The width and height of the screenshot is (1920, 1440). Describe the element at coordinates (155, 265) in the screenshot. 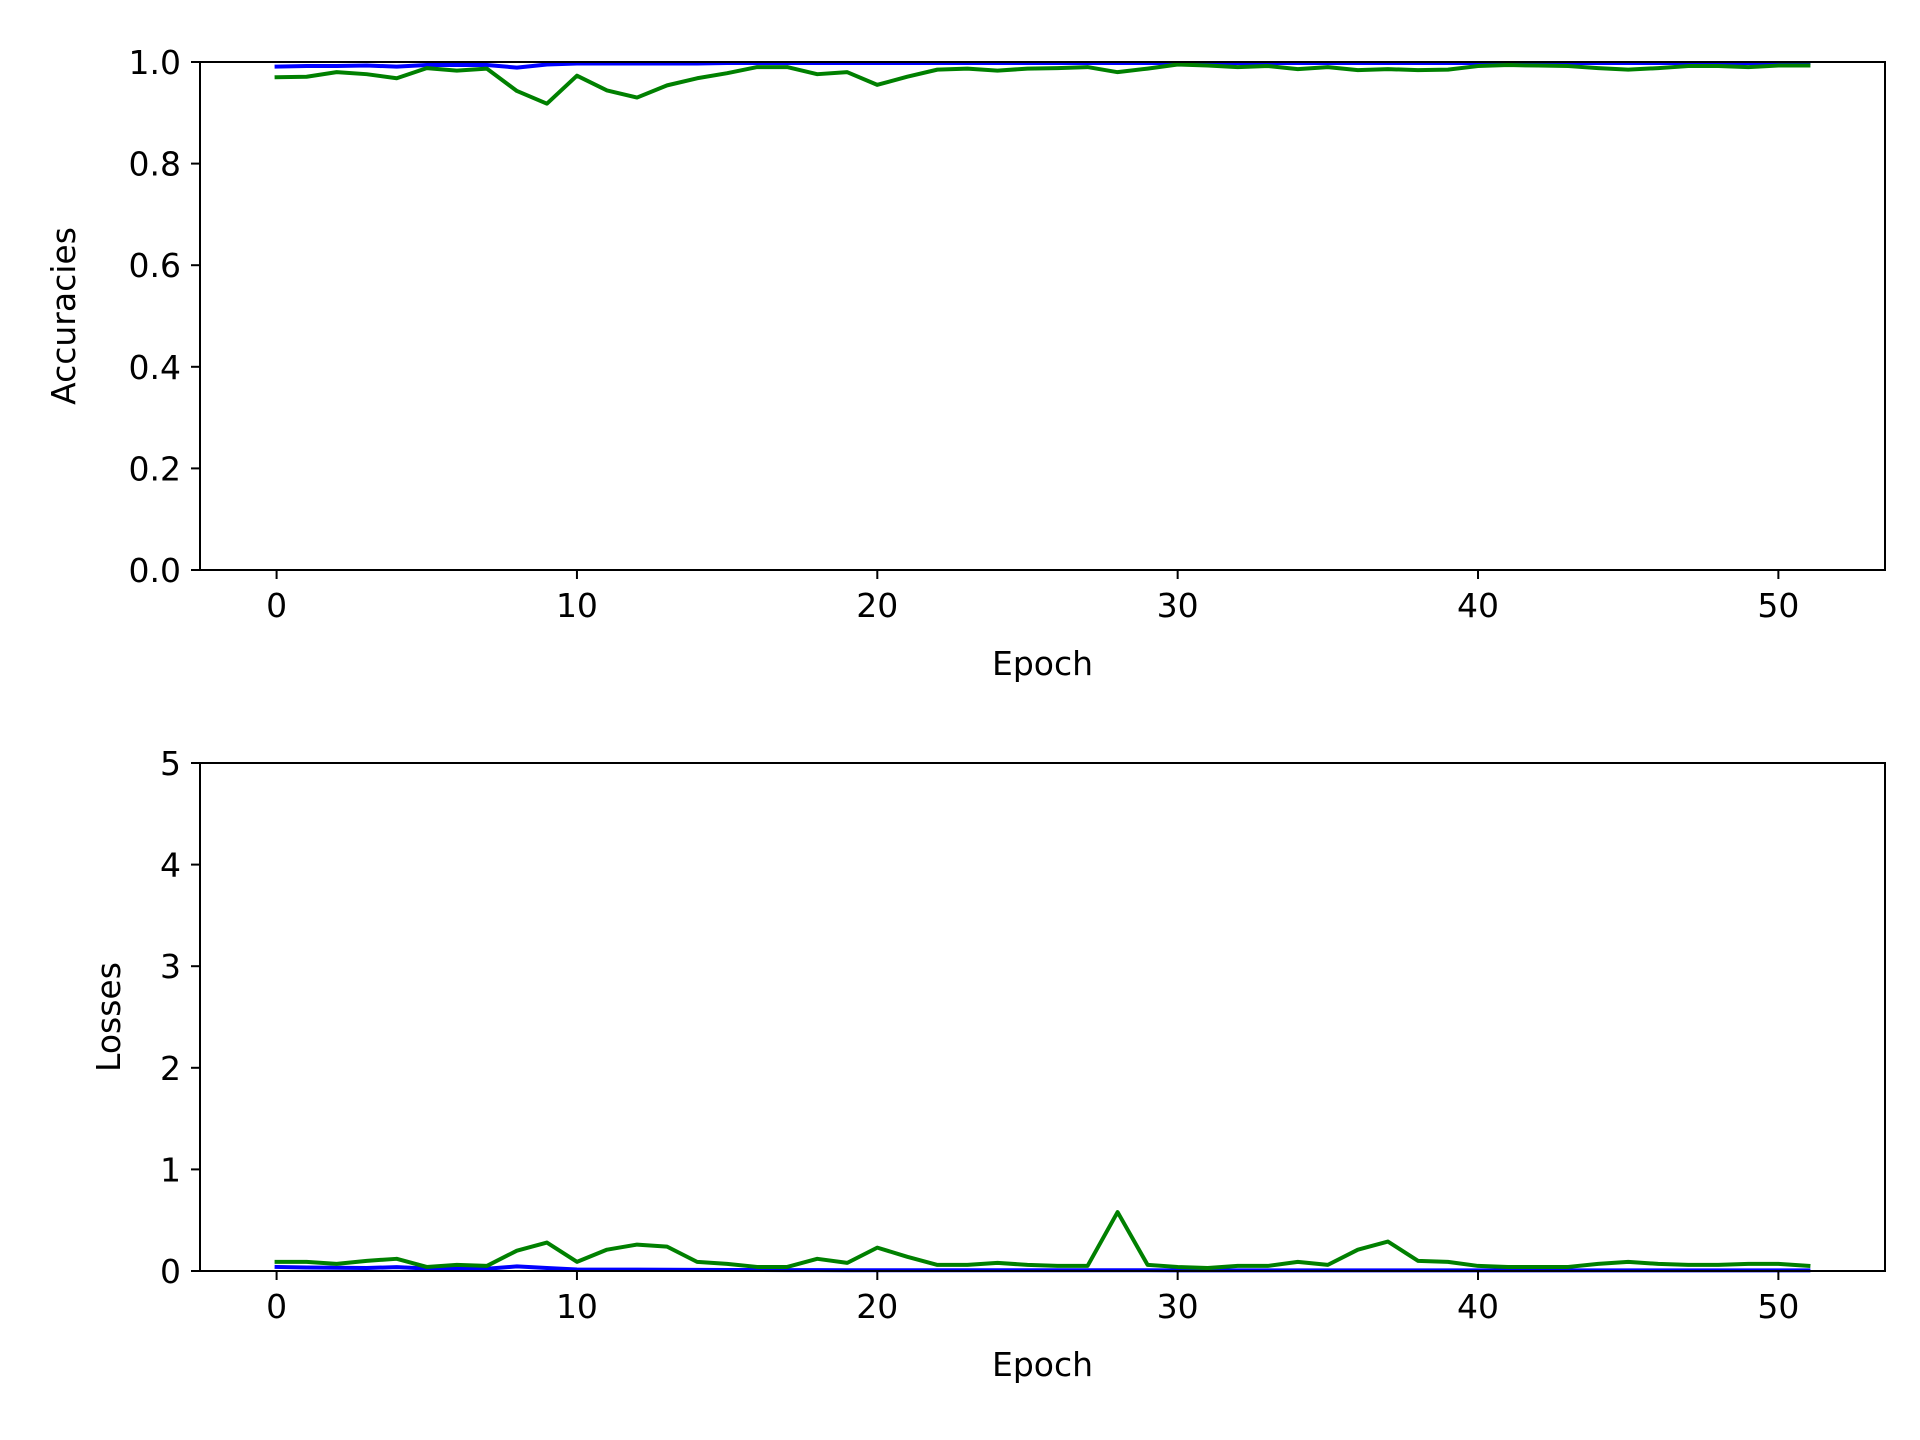

I see `accuracy-ytick-label: 0.6` at that location.